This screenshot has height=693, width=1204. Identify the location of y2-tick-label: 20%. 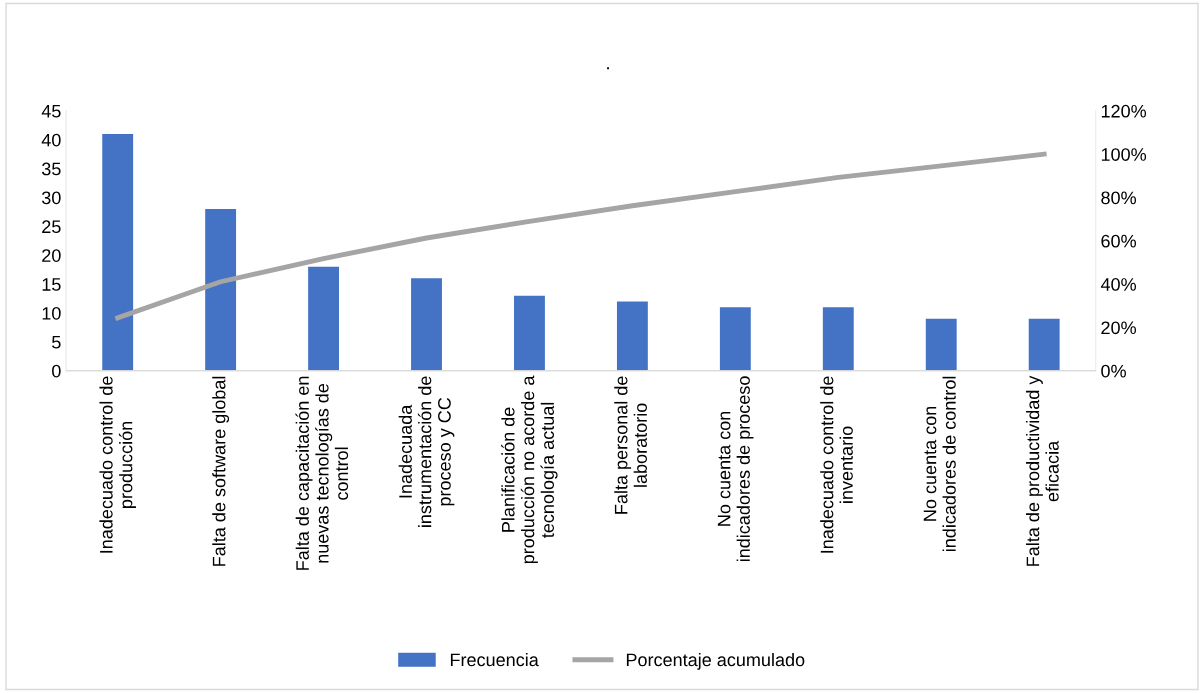
(1118, 328).